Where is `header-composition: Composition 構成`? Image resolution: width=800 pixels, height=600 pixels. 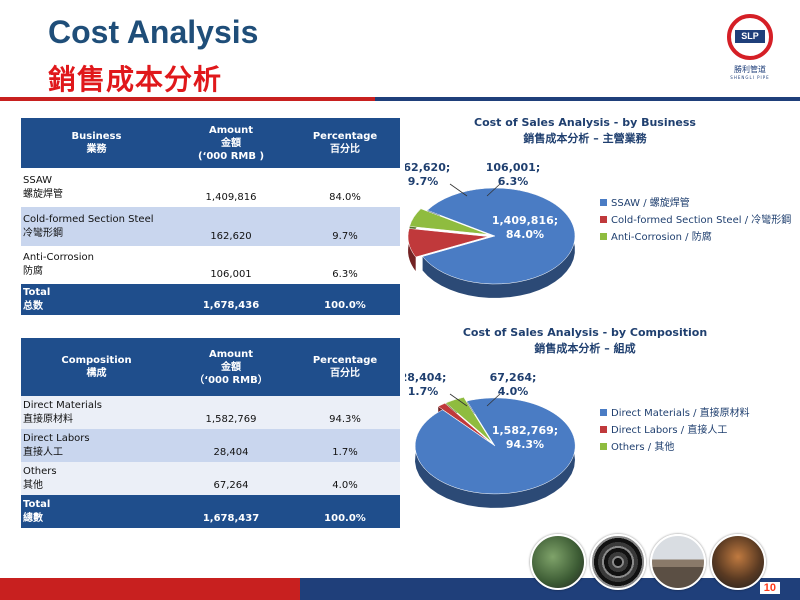
header-composition: Composition 構成 is located at coordinates (96, 367).